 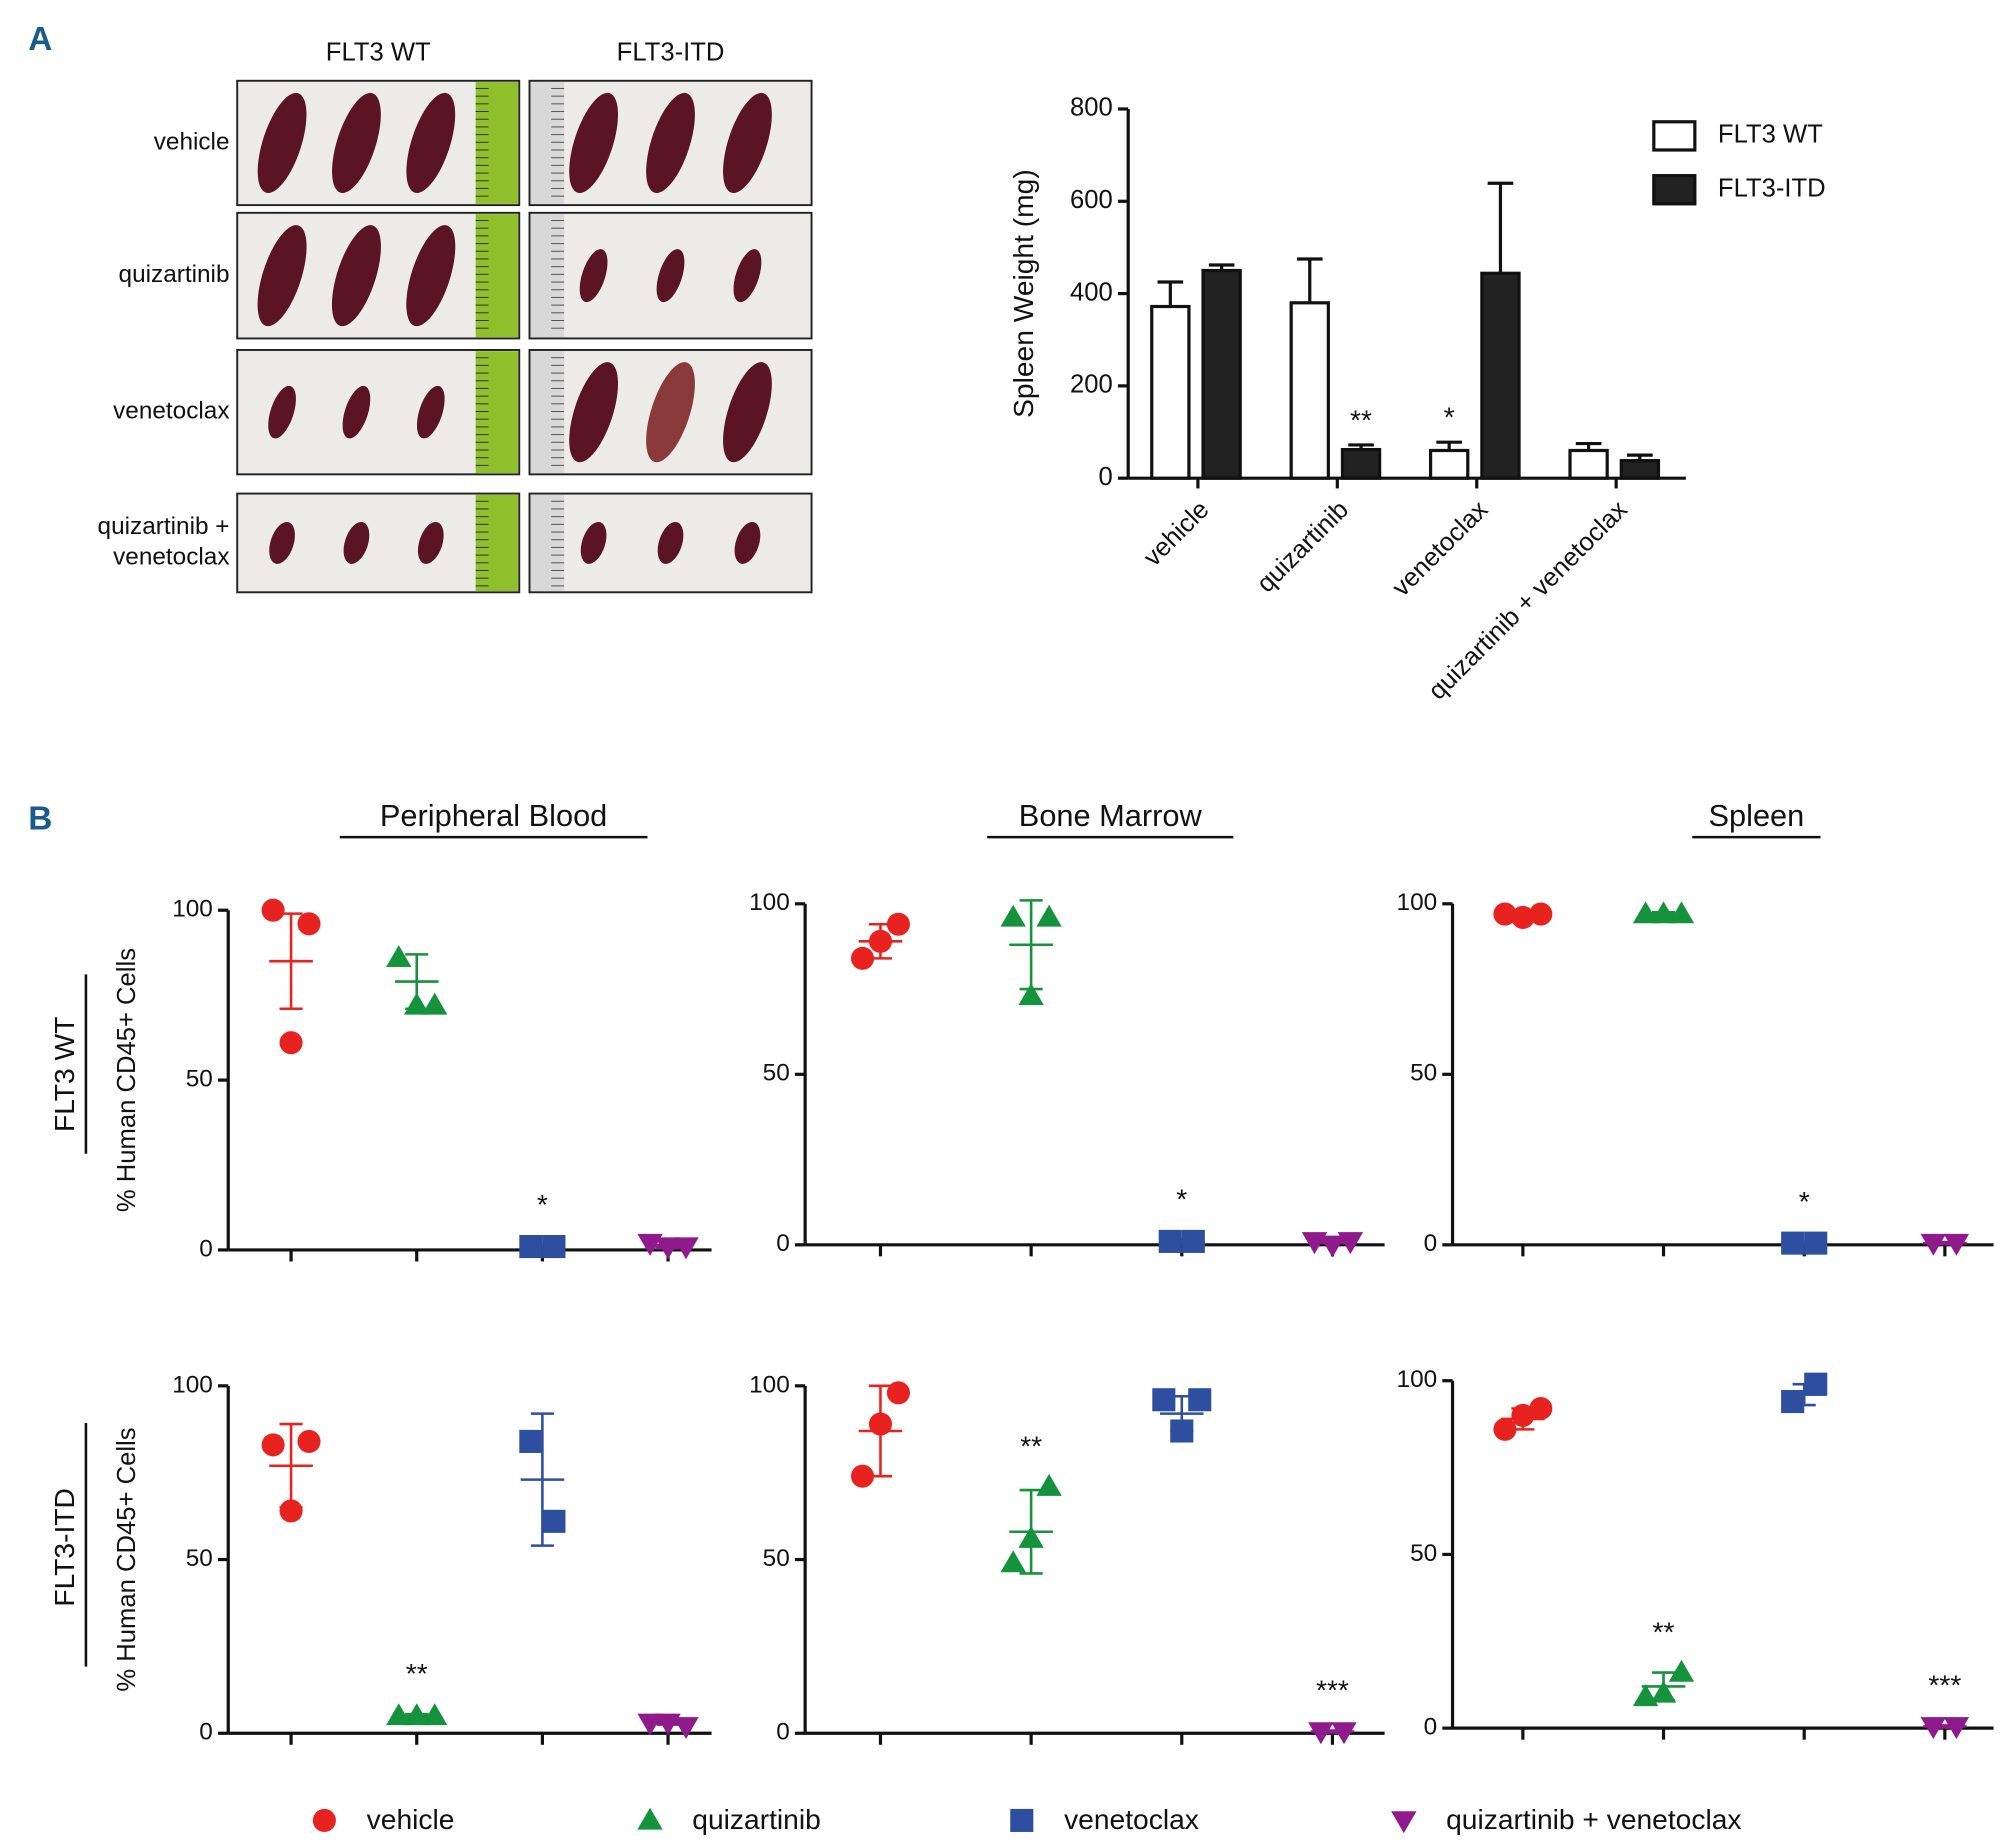 What do you see at coordinates (1757, 815) in the screenshot?
I see `column-title: Spleen` at bounding box center [1757, 815].